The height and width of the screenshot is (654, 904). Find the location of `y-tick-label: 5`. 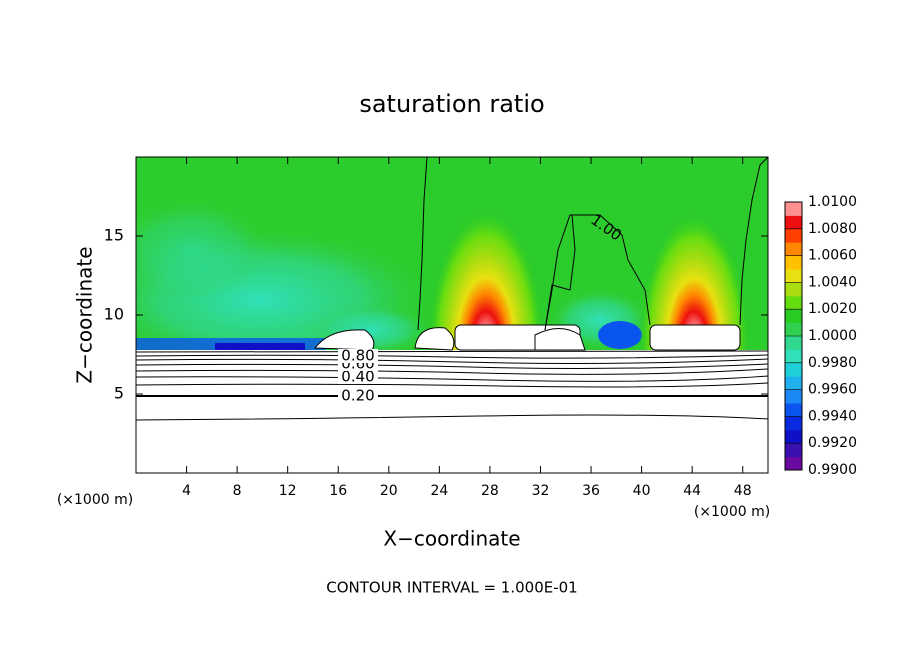

y-tick-label: 5 is located at coordinates (119, 393).